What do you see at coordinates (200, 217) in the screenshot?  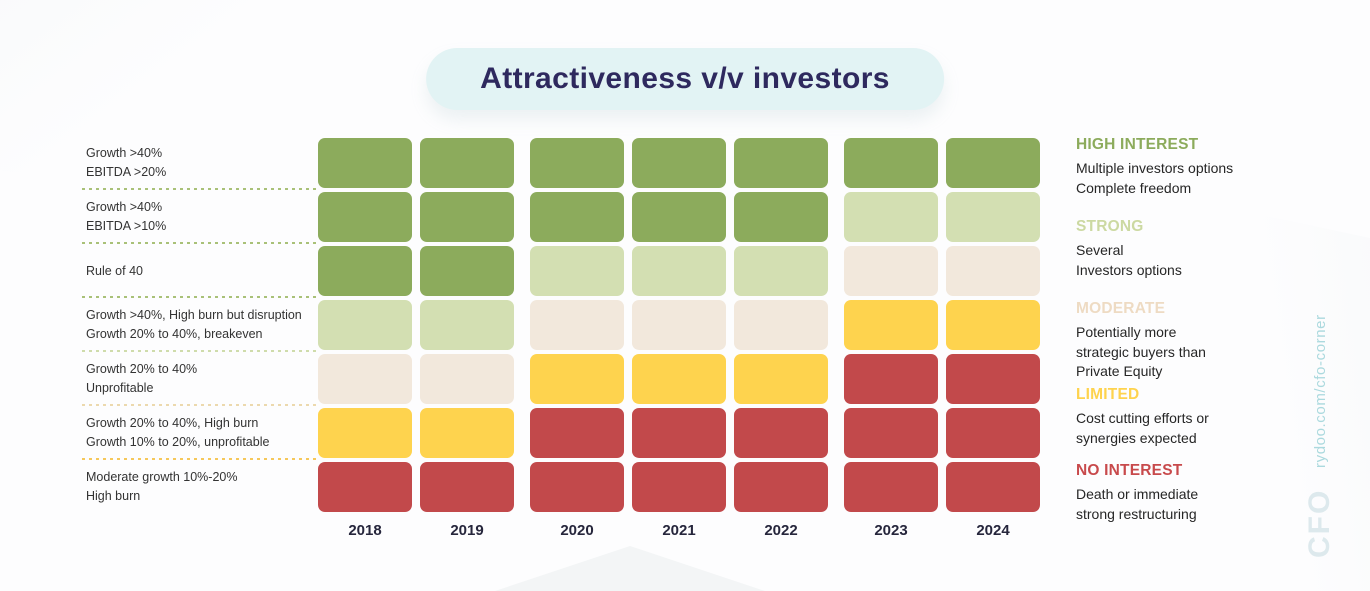 I see `row-label: Growth >40% EBITDA >10%` at bounding box center [200, 217].